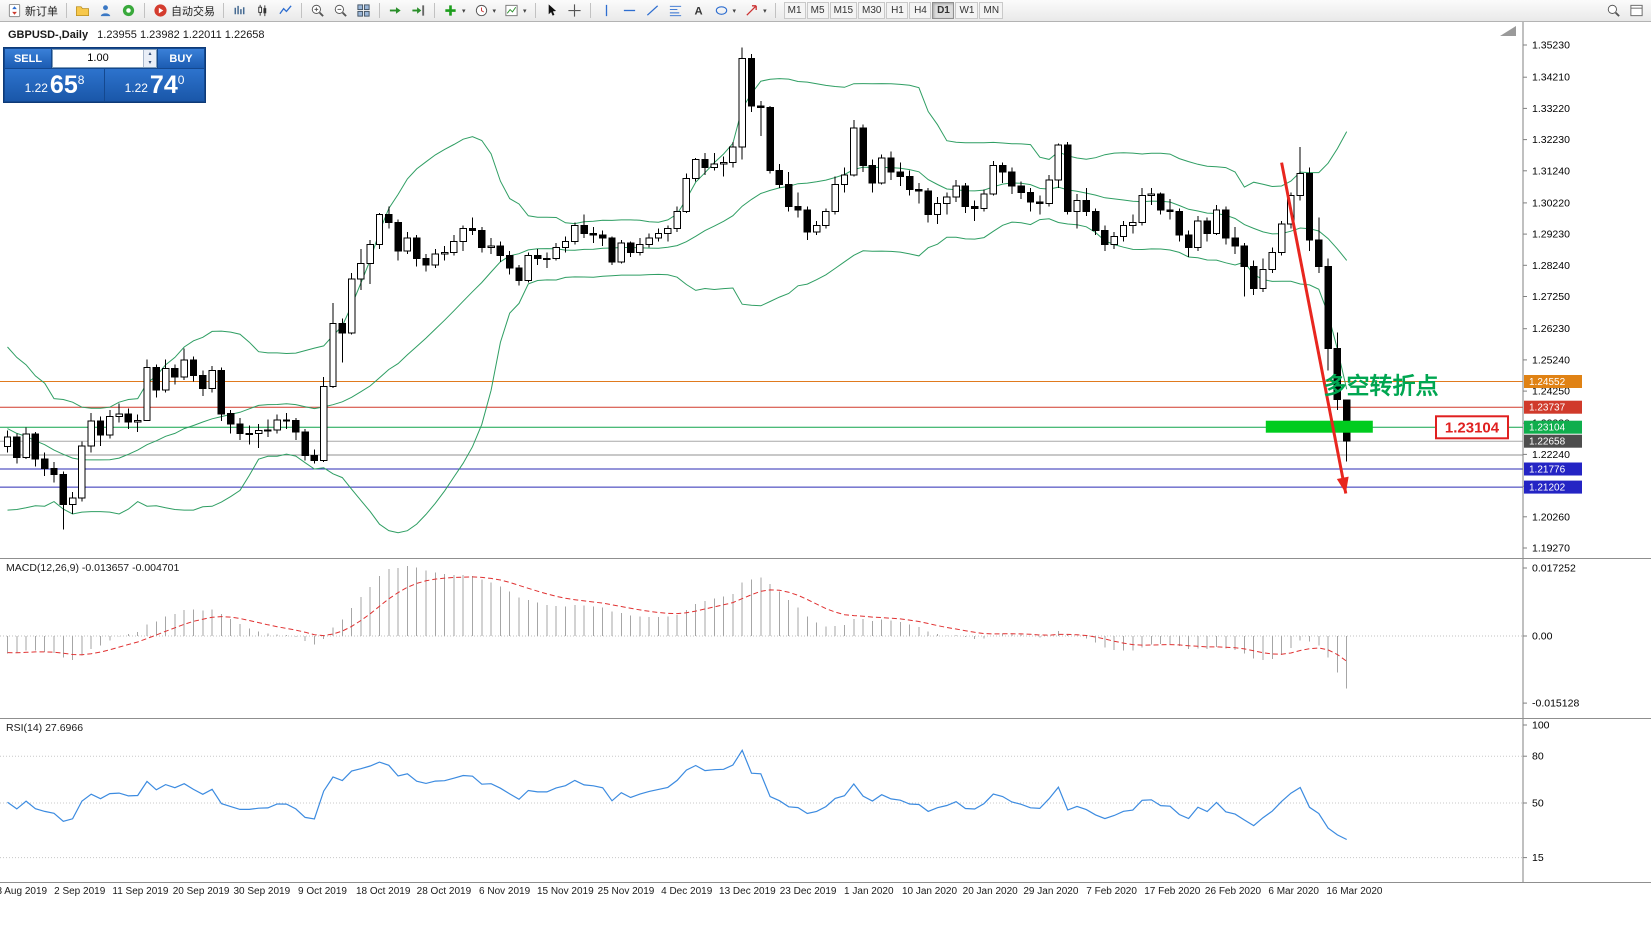  What do you see at coordinates (629, 10) in the screenshot?
I see `horizontal-line-button` at bounding box center [629, 10].